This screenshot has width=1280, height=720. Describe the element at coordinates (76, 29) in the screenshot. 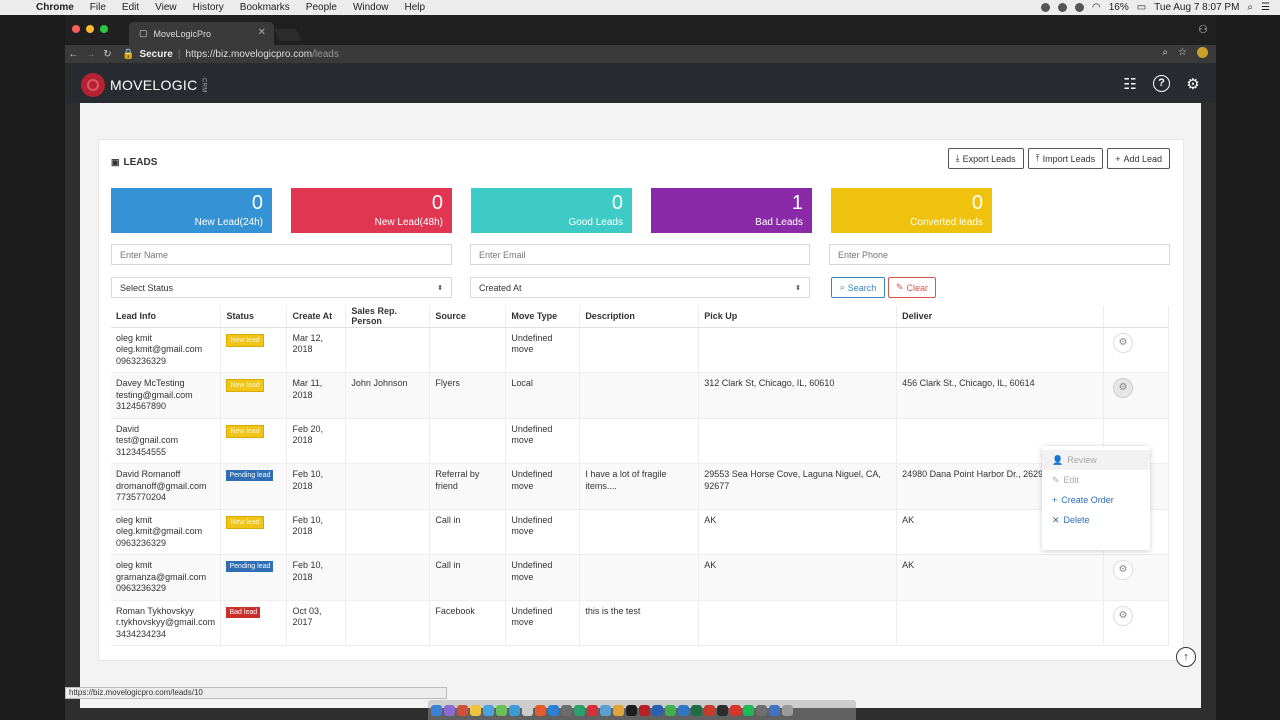

I see `close-window-button` at that location.